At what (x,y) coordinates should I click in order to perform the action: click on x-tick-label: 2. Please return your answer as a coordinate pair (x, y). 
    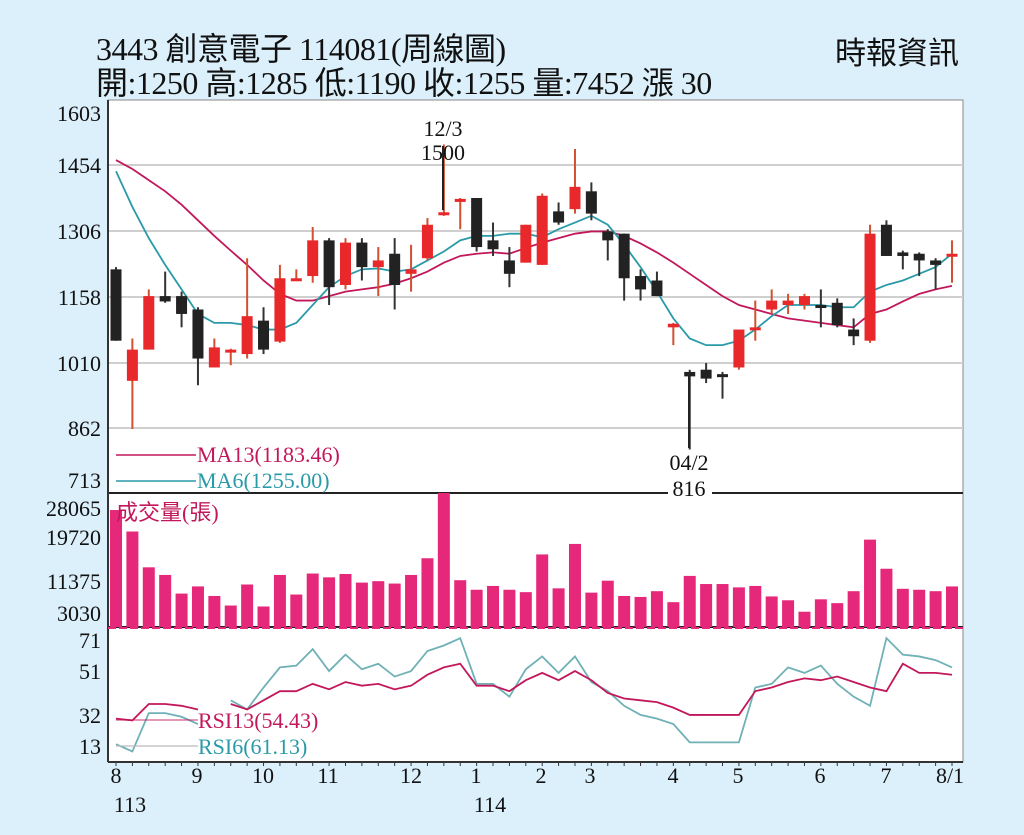
    Looking at the image, I should click on (541, 775).